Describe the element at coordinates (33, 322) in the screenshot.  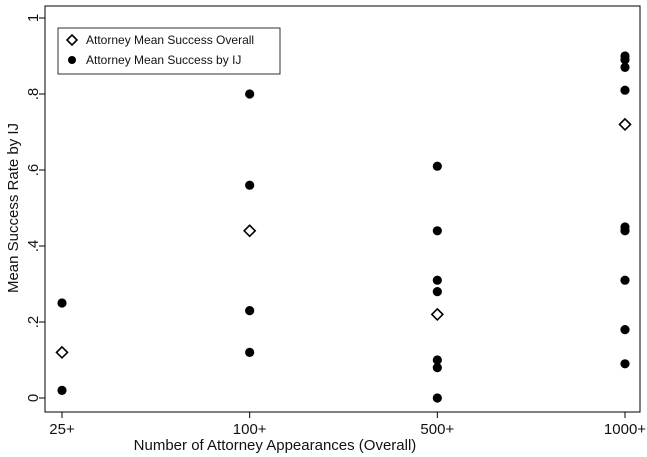
I see `y-tick-label: .2` at that location.